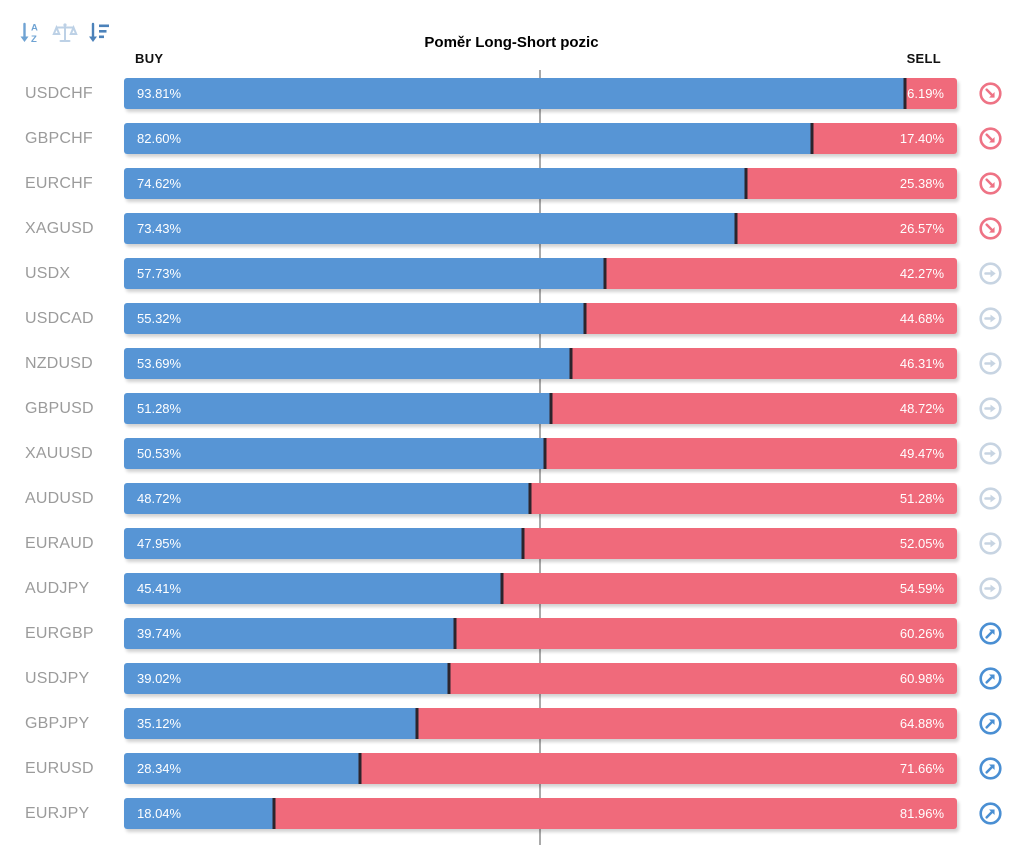 The width and height of the screenshot is (1023, 853). What do you see at coordinates (159, 138) in the screenshot?
I see `buy-percent-label: 82.60%` at bounding box center [159, 138].